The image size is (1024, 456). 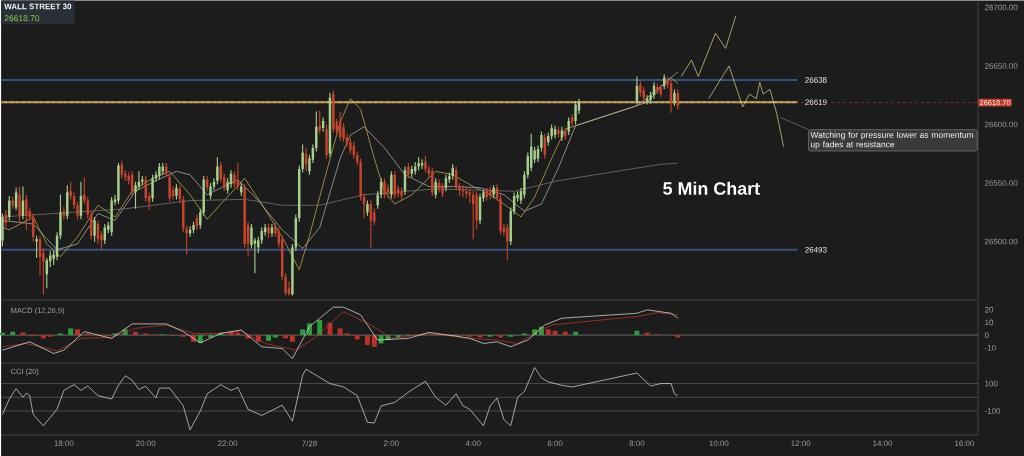 What do you see at coordinates (711, 188) in the screenshot?
I see `annotation: 5 Min Chart` at bounding box center [711, 188].